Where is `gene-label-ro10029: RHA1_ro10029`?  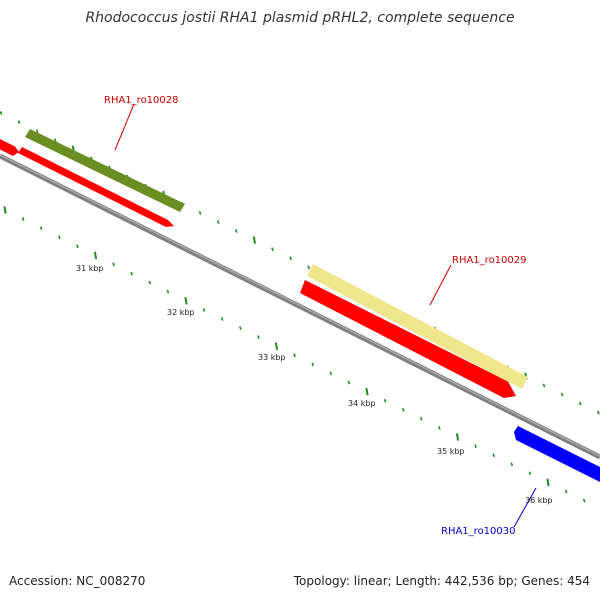 gene-label-ro10029: RHA1_ro10029 is located at coordinates (489, 260).